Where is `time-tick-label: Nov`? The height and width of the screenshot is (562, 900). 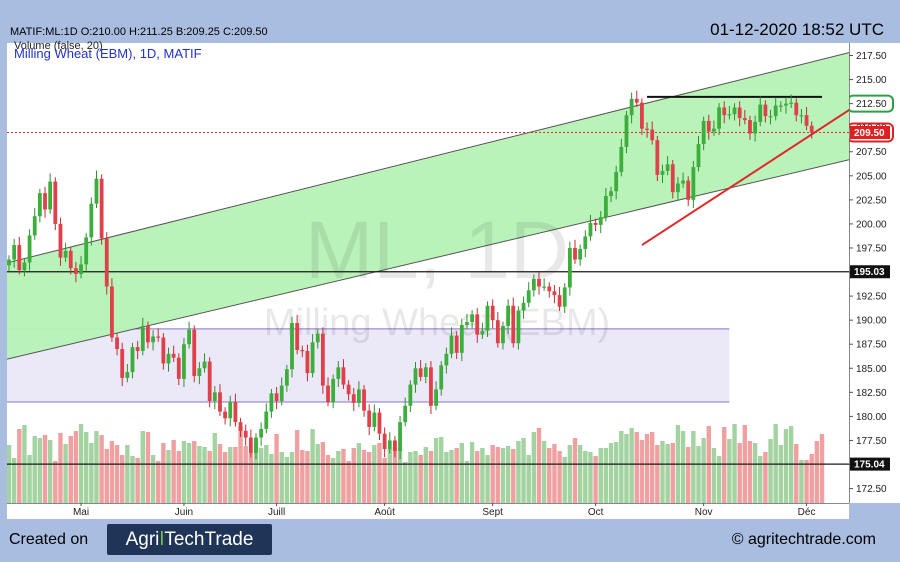 time-tick-label: Nov is located at coordinates (704, 512).